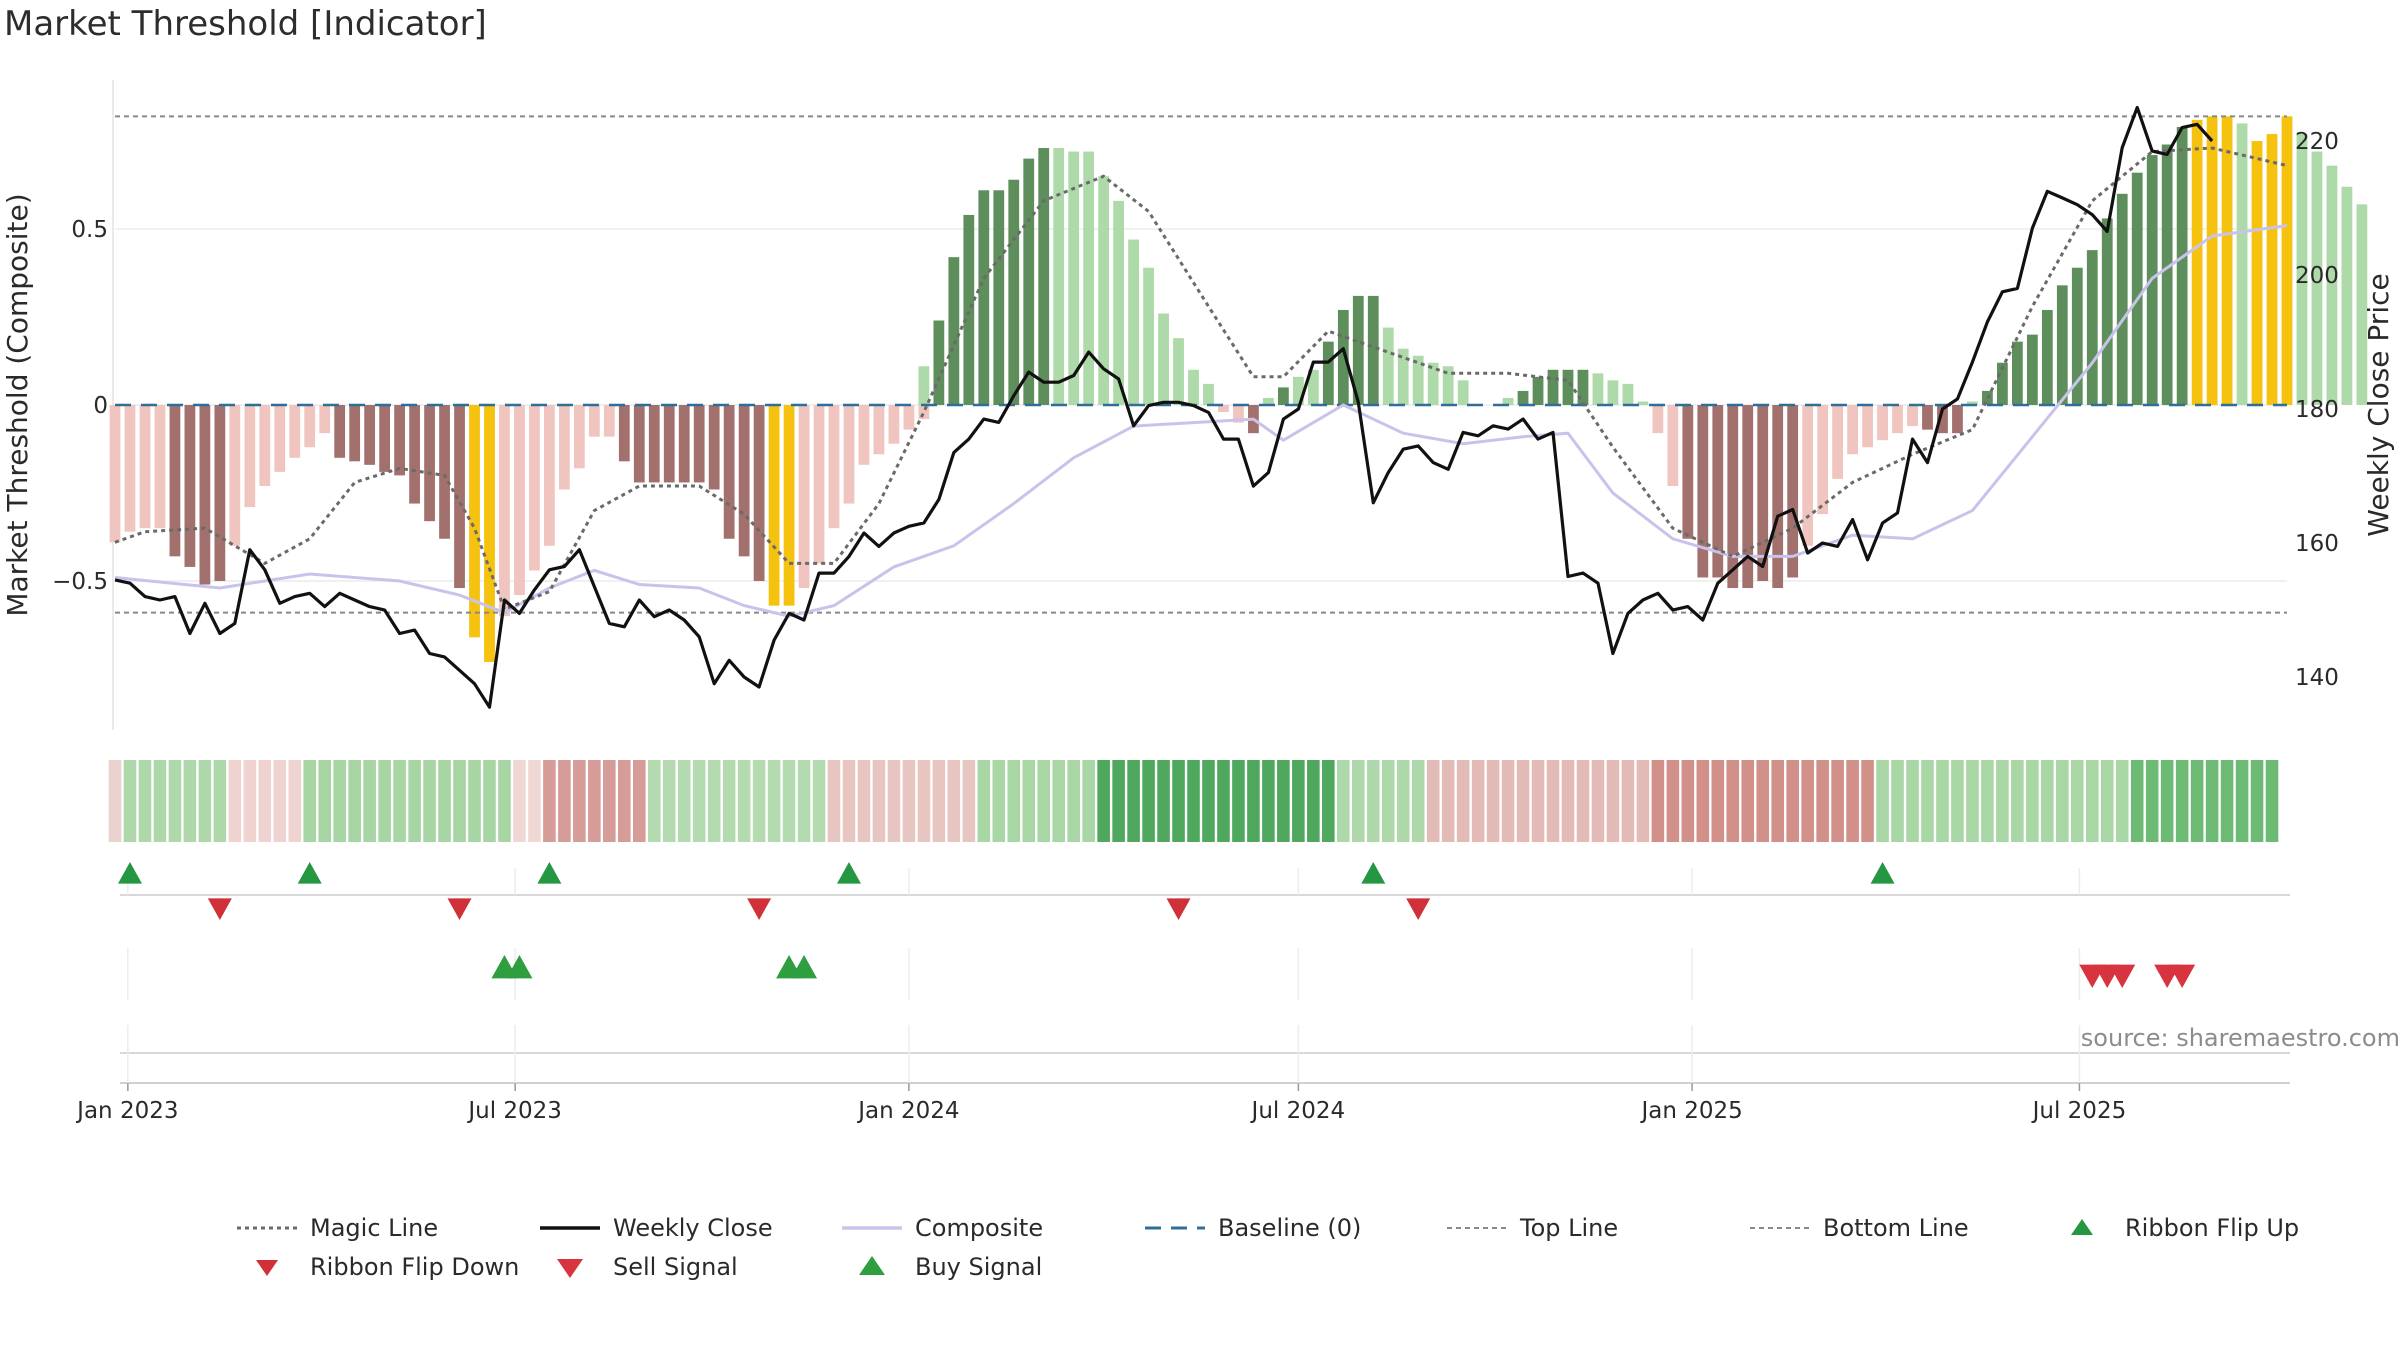 The width and height of the screenshot is (2400, 1350). Describe the element at coordinates (267, 1268) in the screenshot. I see `legend-swatch-flip-down` at that location.